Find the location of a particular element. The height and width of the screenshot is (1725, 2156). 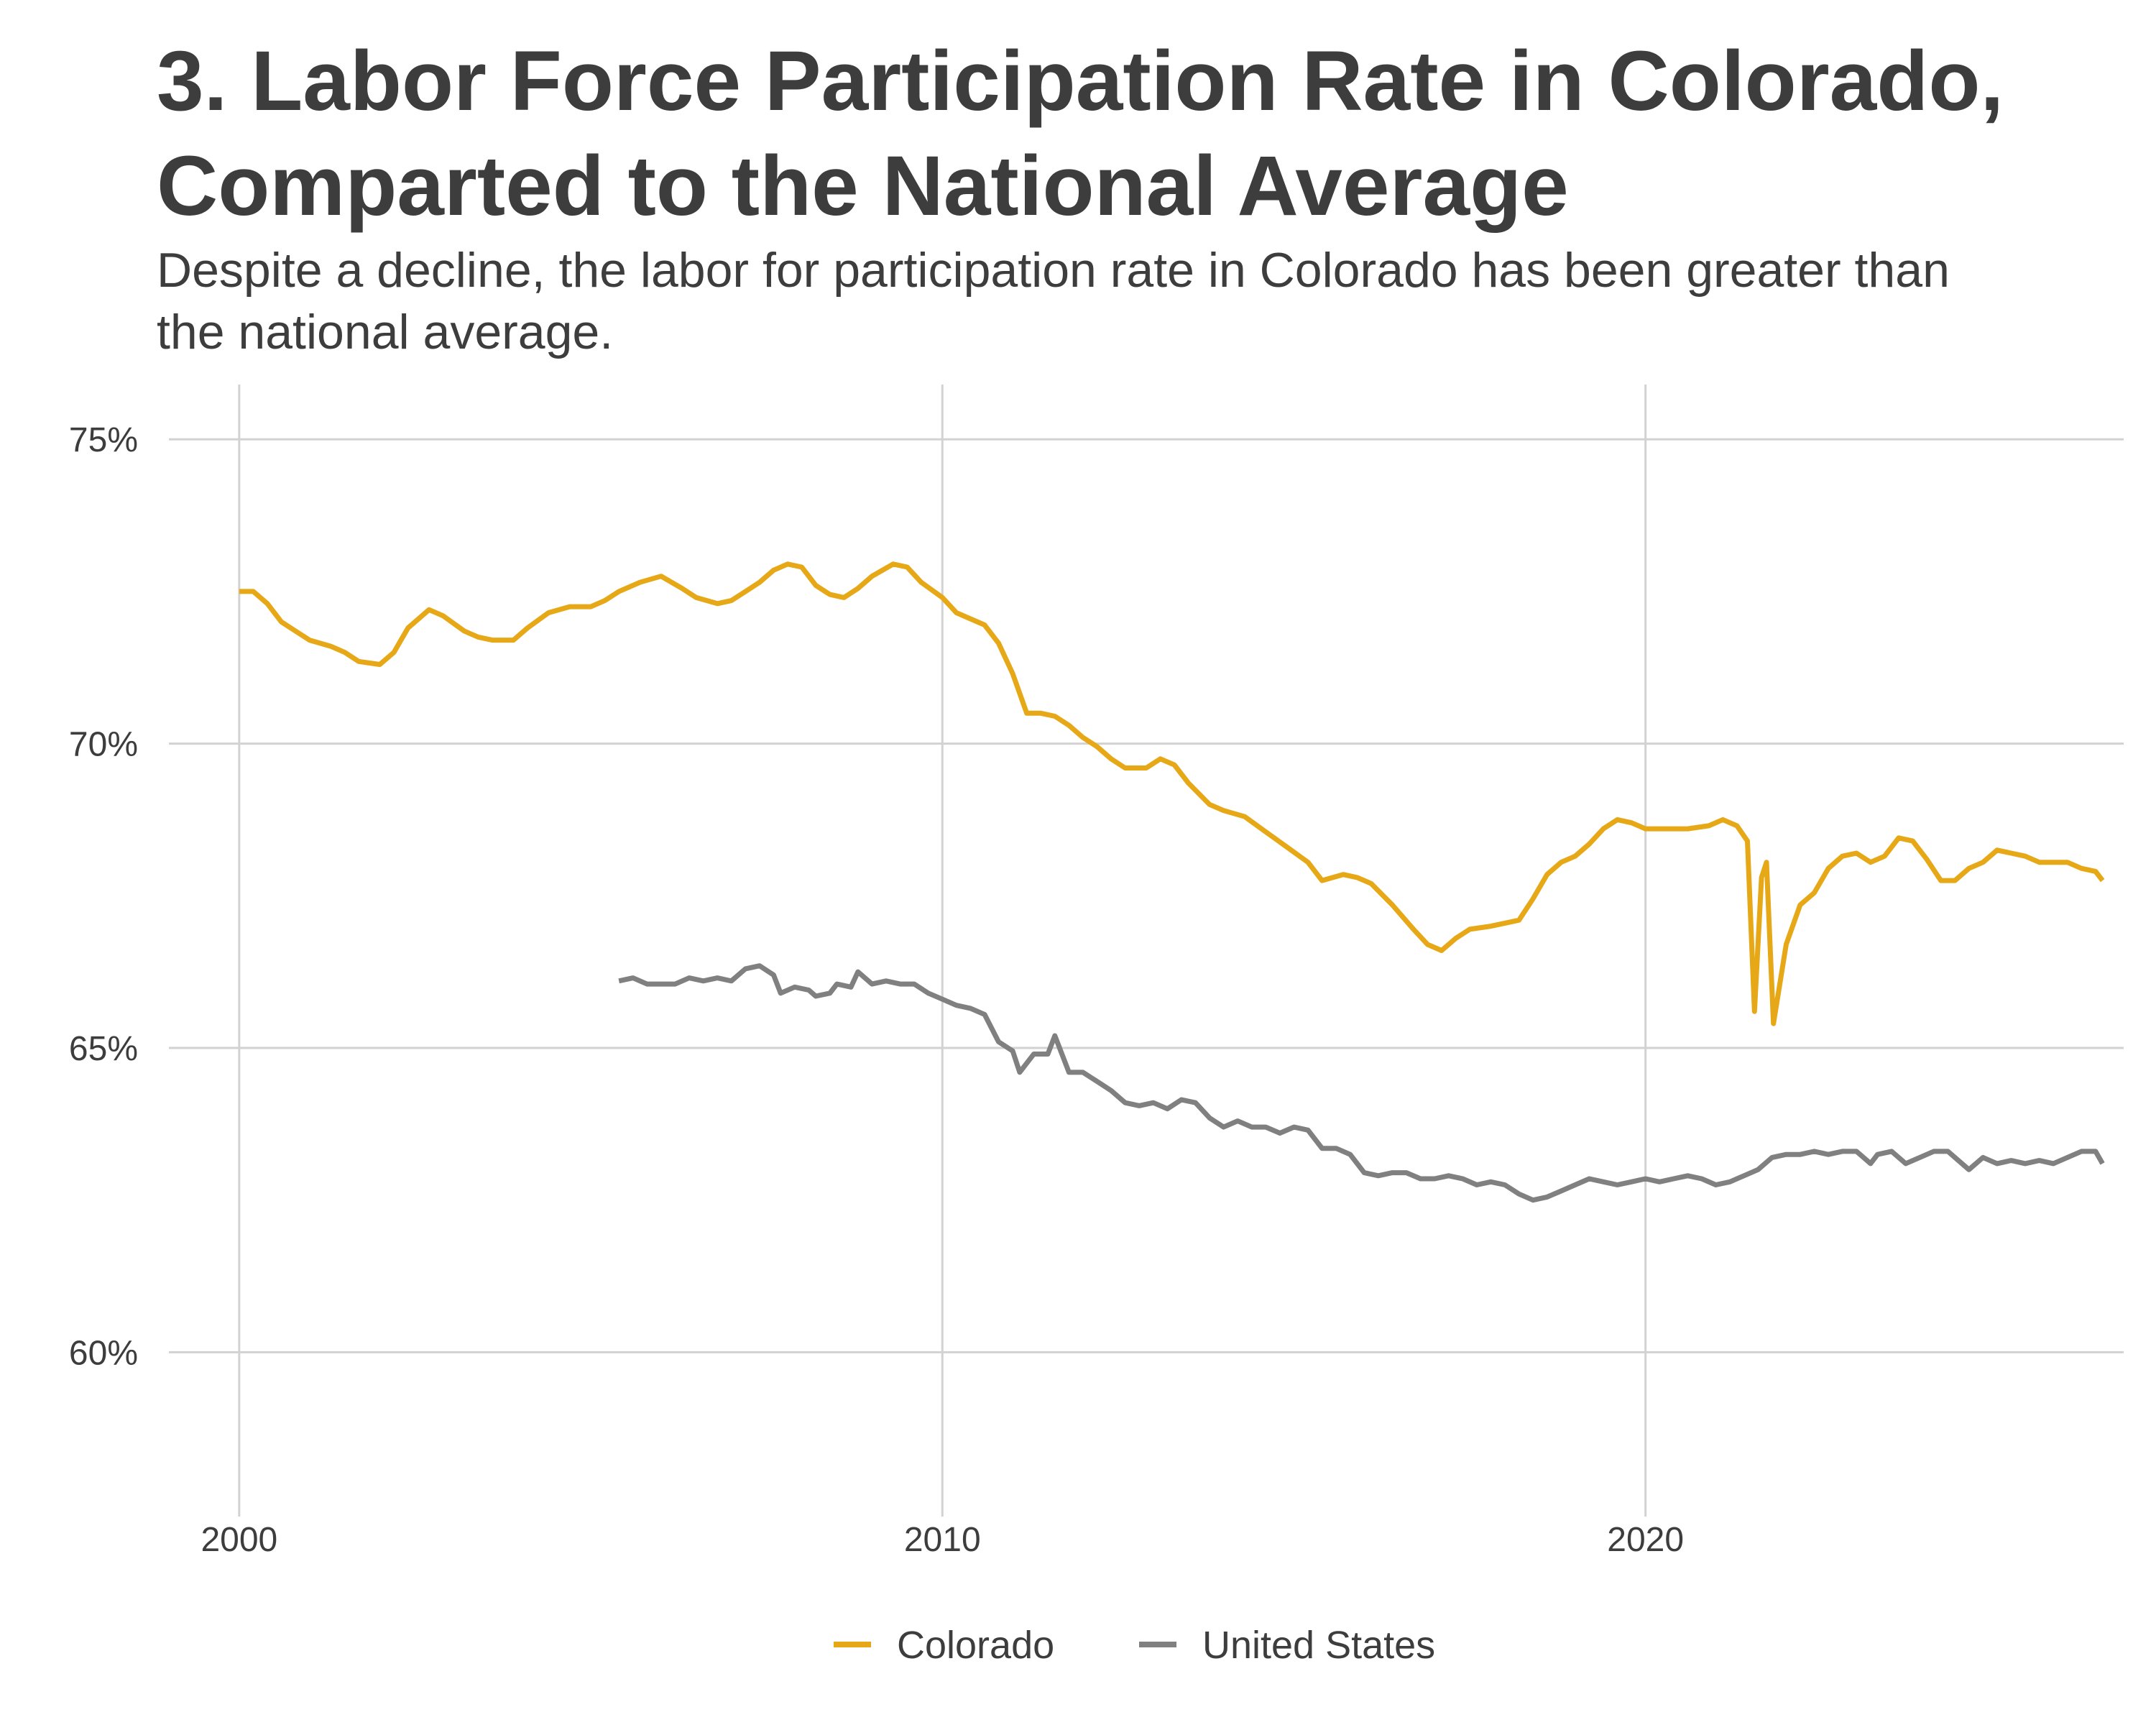

x-tick-label: 2020 is located at coordinates (1645, 1540).